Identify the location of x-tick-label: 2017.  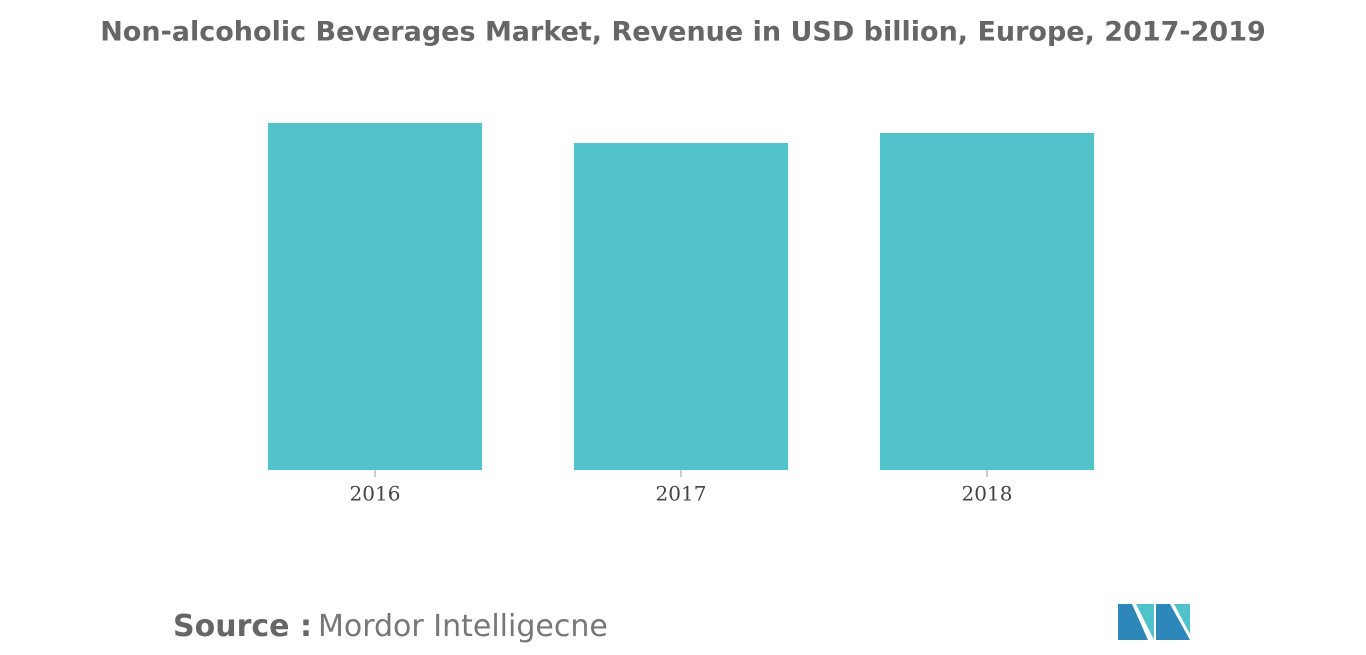
(681, 494).